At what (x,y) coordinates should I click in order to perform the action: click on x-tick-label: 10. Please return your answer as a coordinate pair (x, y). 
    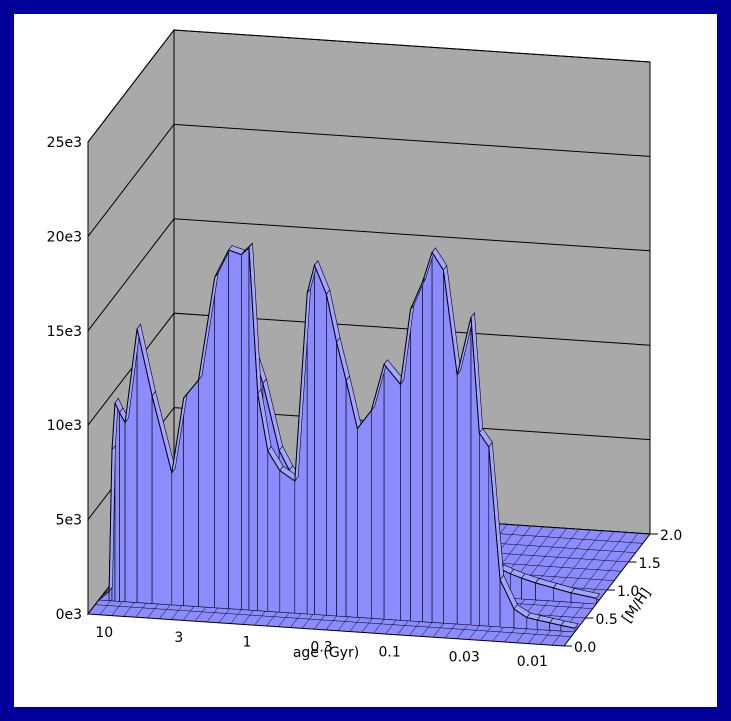
    Looking at the image, I should click on (104, 633).